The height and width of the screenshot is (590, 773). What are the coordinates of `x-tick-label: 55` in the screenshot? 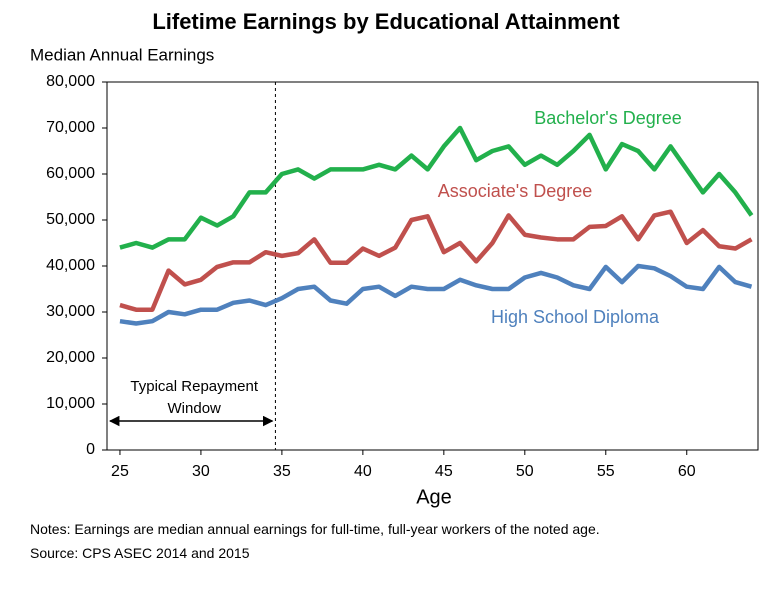 It's located at (606, 471).